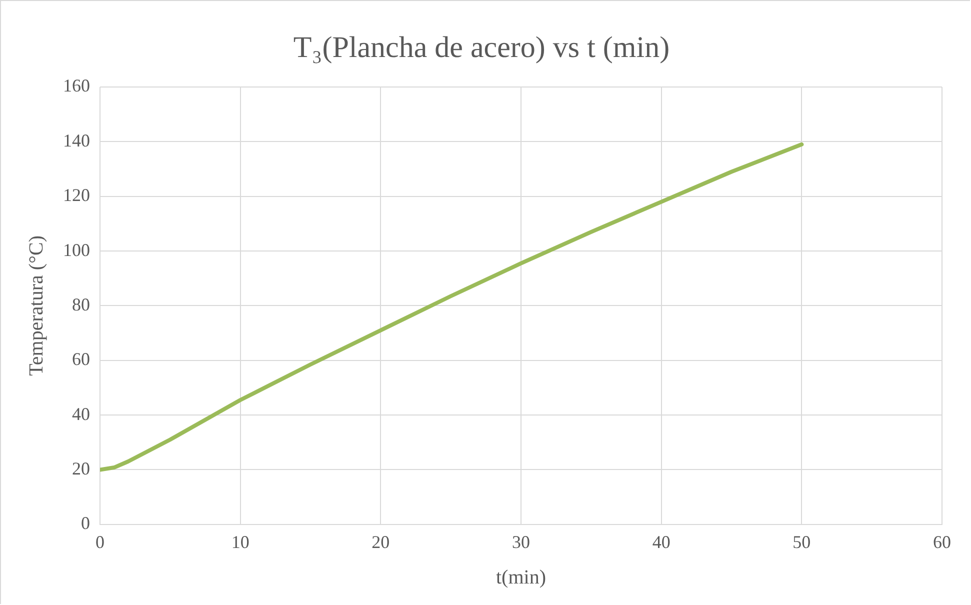 Image resolution: width=971 pixels, height=605 pixels. Describe the element at coordinates (381, 542) in the screenshot. I see `x-tick-label: 20` at that location.